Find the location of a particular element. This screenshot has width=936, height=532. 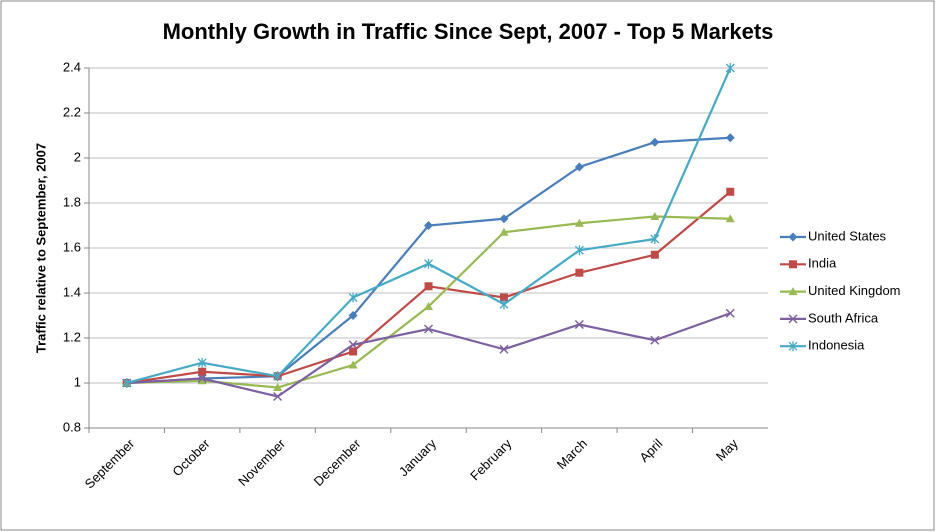

y-tick-label: 1.8 is located at coordinates (72, 201).